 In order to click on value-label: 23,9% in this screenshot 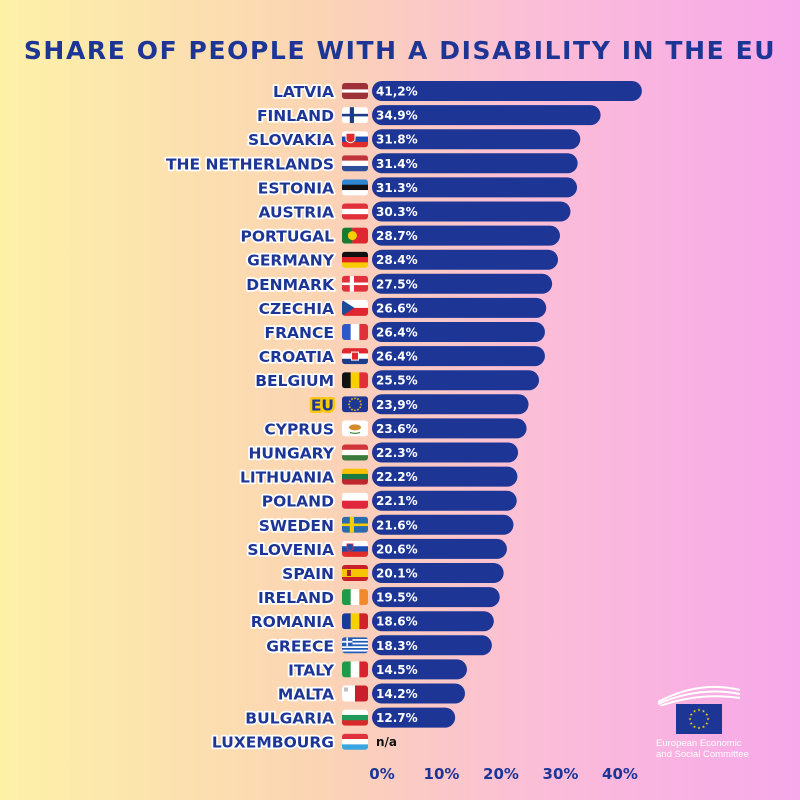, I will do `click(397, 405)`.